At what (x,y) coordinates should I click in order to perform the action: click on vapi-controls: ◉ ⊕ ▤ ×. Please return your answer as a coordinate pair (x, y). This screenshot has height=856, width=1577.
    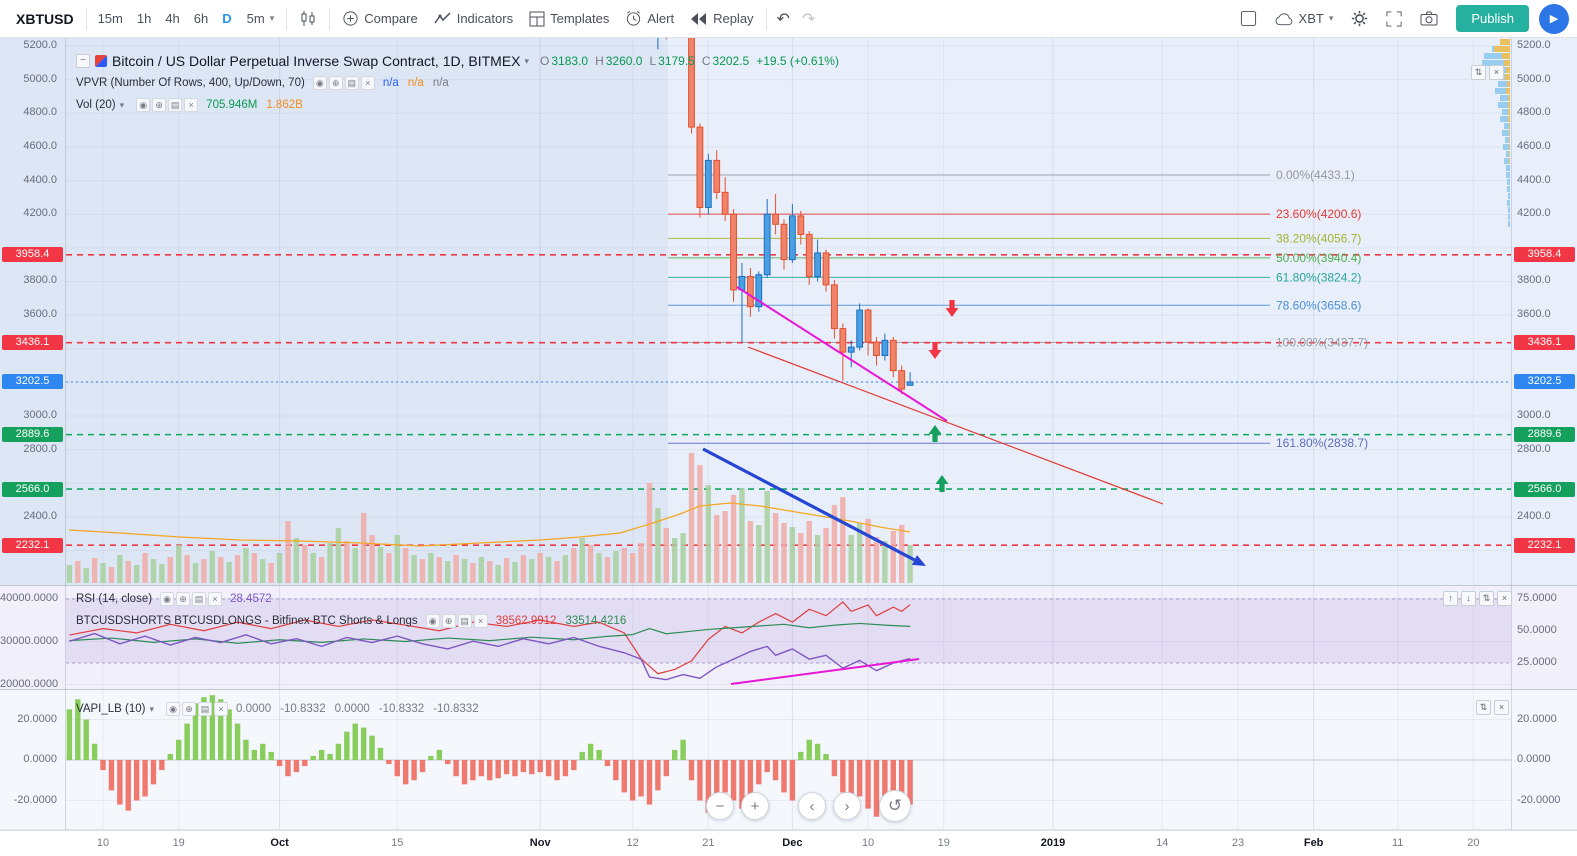
    Looking at the image, I should click on (197, 709).